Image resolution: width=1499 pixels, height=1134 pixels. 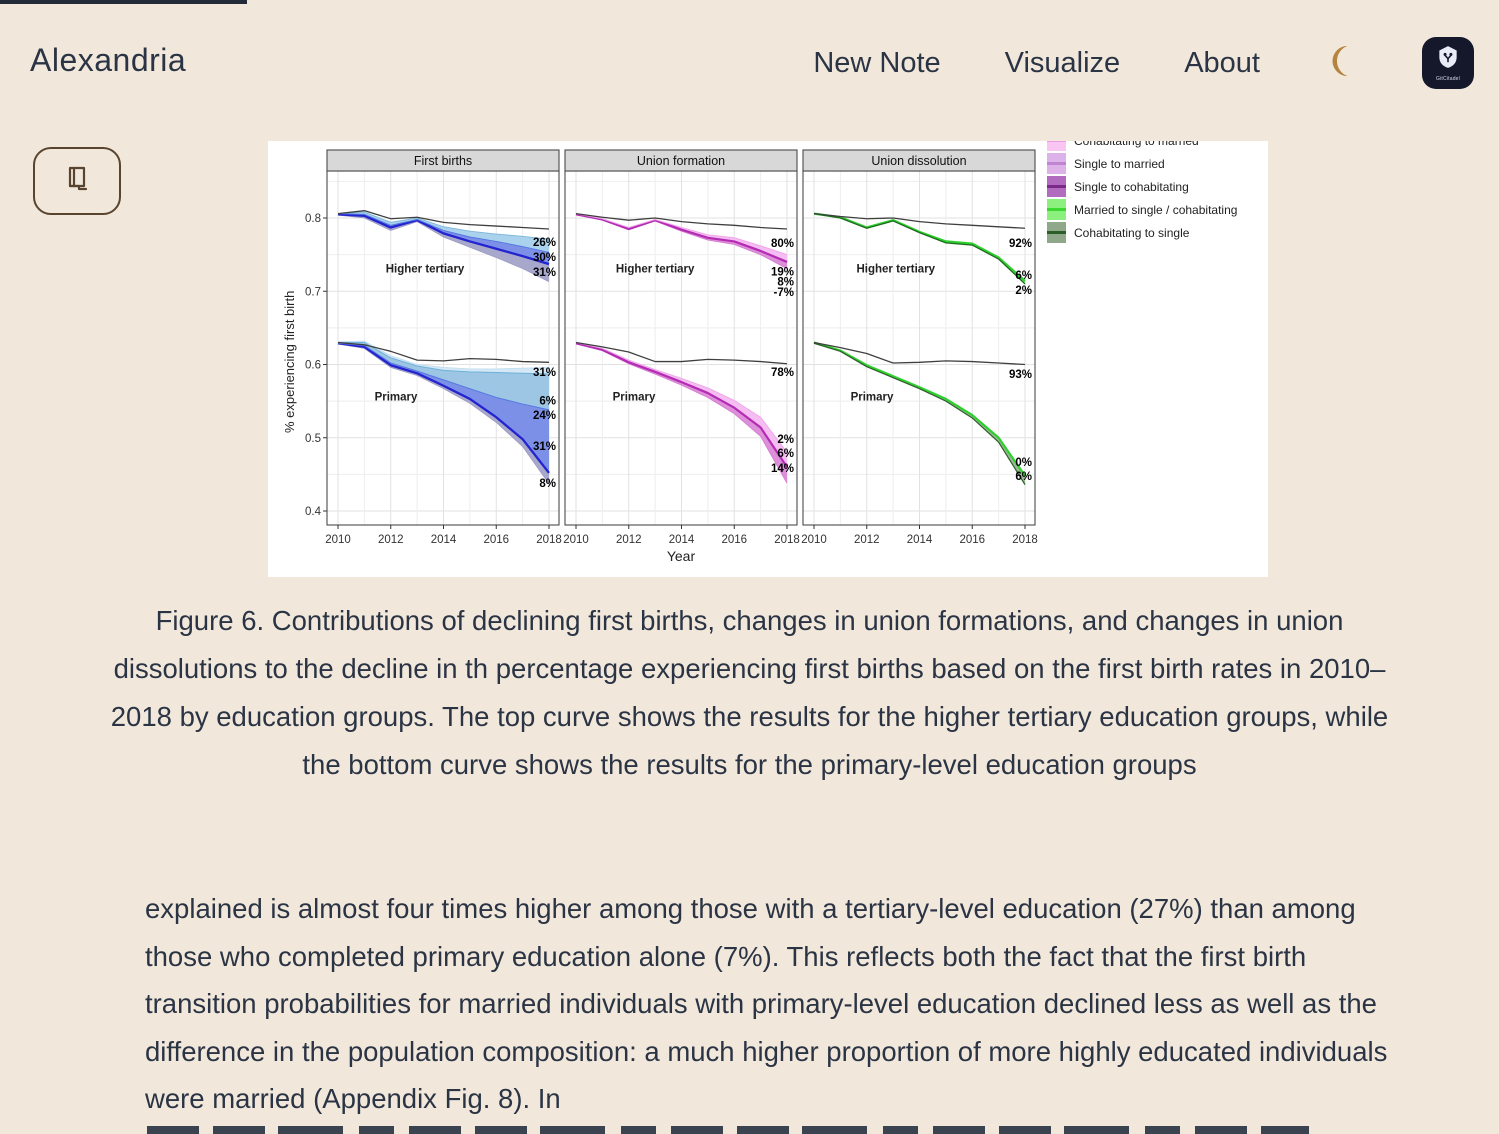 I want to click on gitcitadel-logo-button: GitCitadel, so click(x=1448, y=63).